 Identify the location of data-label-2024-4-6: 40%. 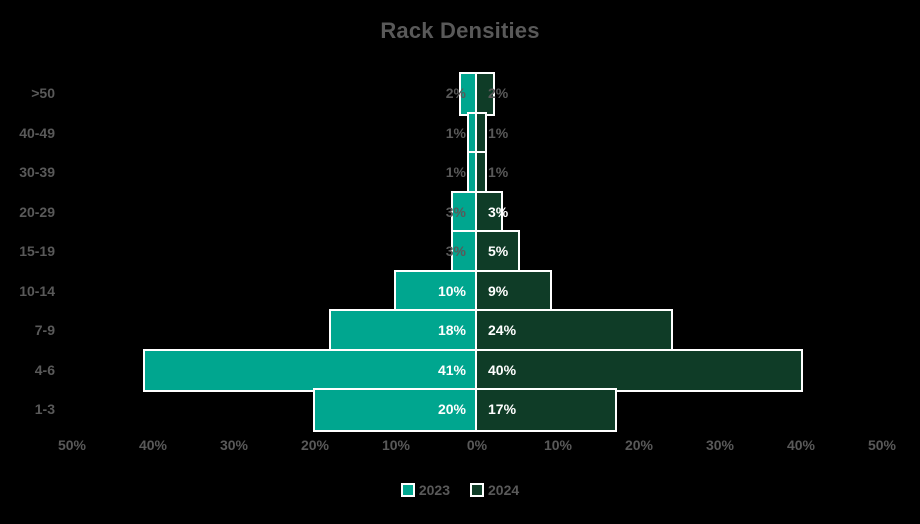
(502, 369).